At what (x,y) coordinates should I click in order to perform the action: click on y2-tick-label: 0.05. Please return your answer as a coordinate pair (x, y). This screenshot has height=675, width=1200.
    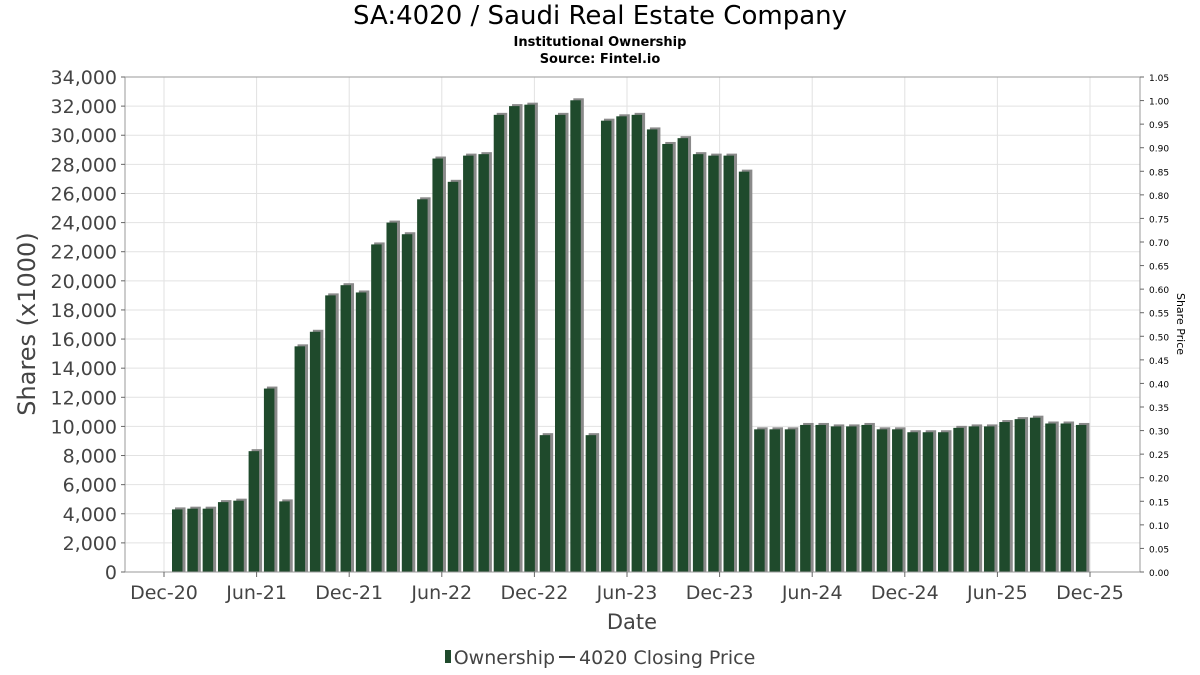
    Looking at the image, I should click on (1159, 550).